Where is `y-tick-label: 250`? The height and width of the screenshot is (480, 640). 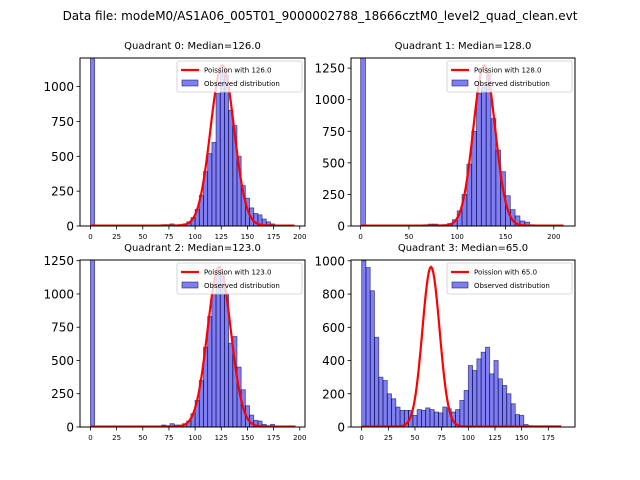
y-tick-label: 250 is located at coordinates (333, 195).